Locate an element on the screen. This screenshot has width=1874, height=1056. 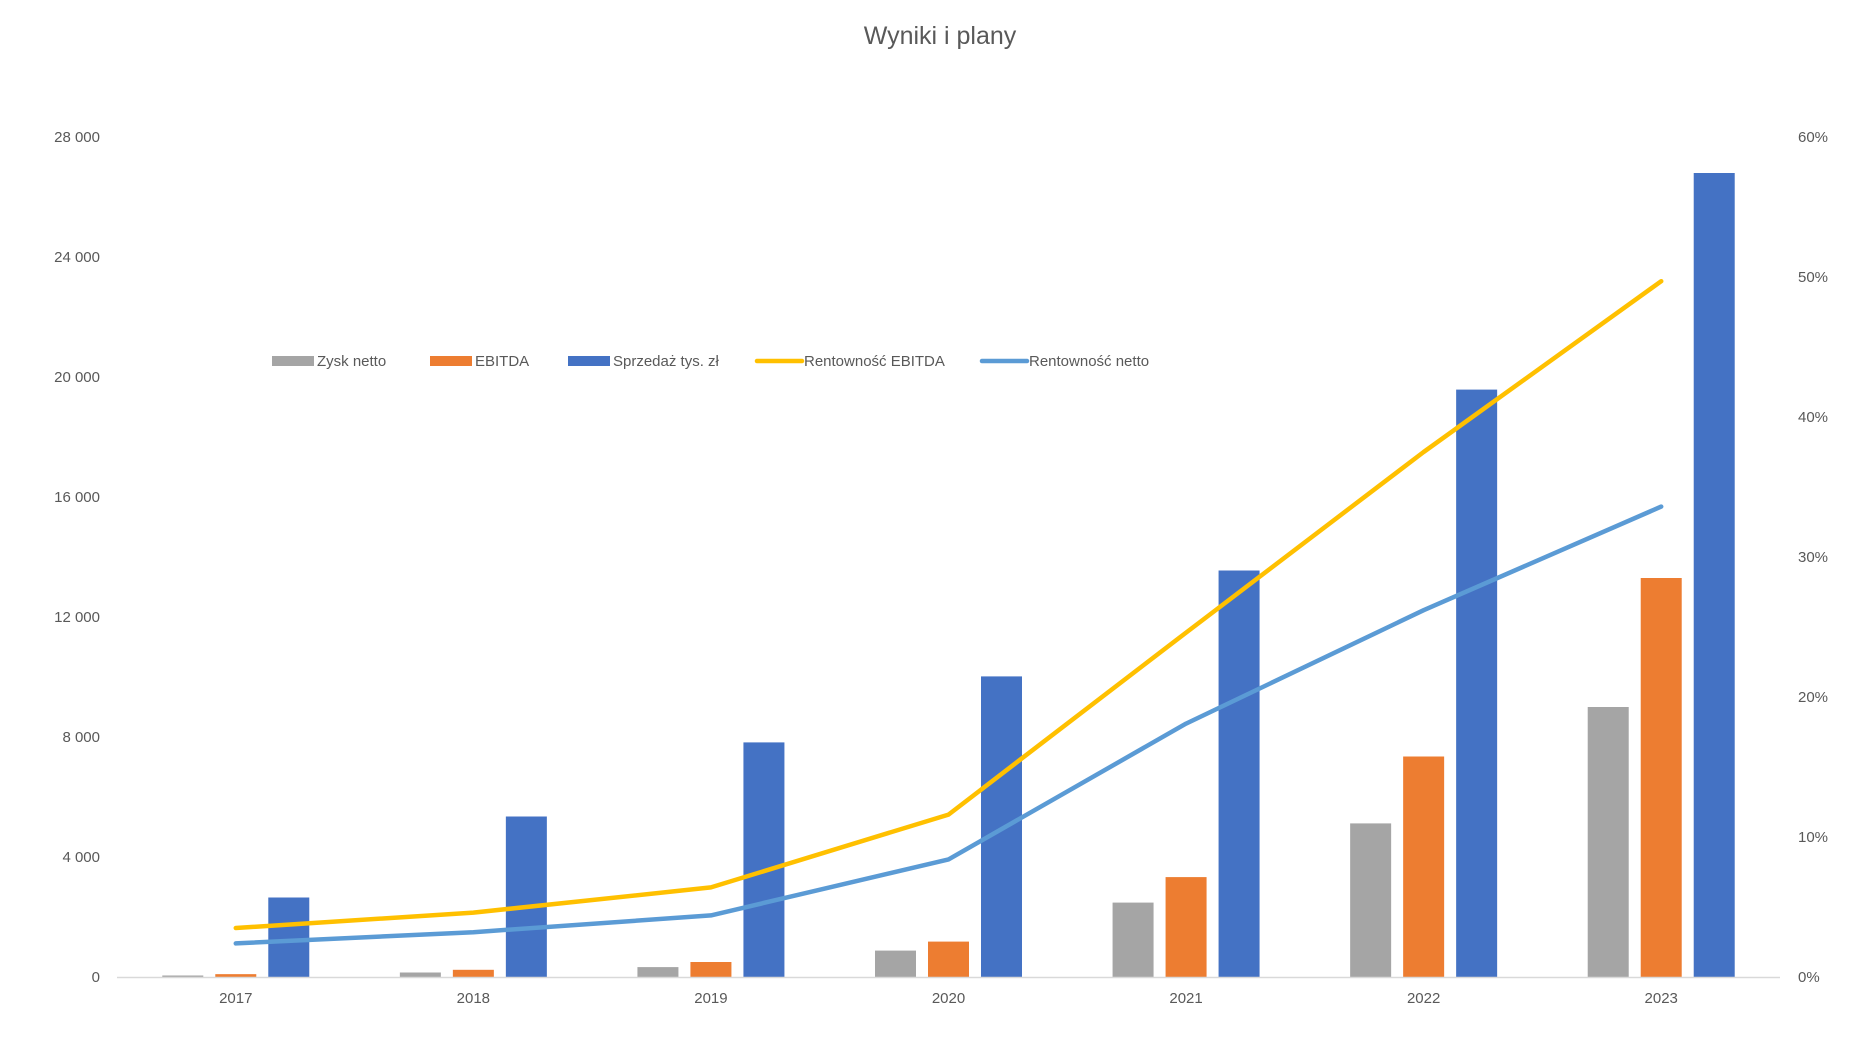
bar-sprzedaz-tys-z-2019 is located at coordinates (764, 859).